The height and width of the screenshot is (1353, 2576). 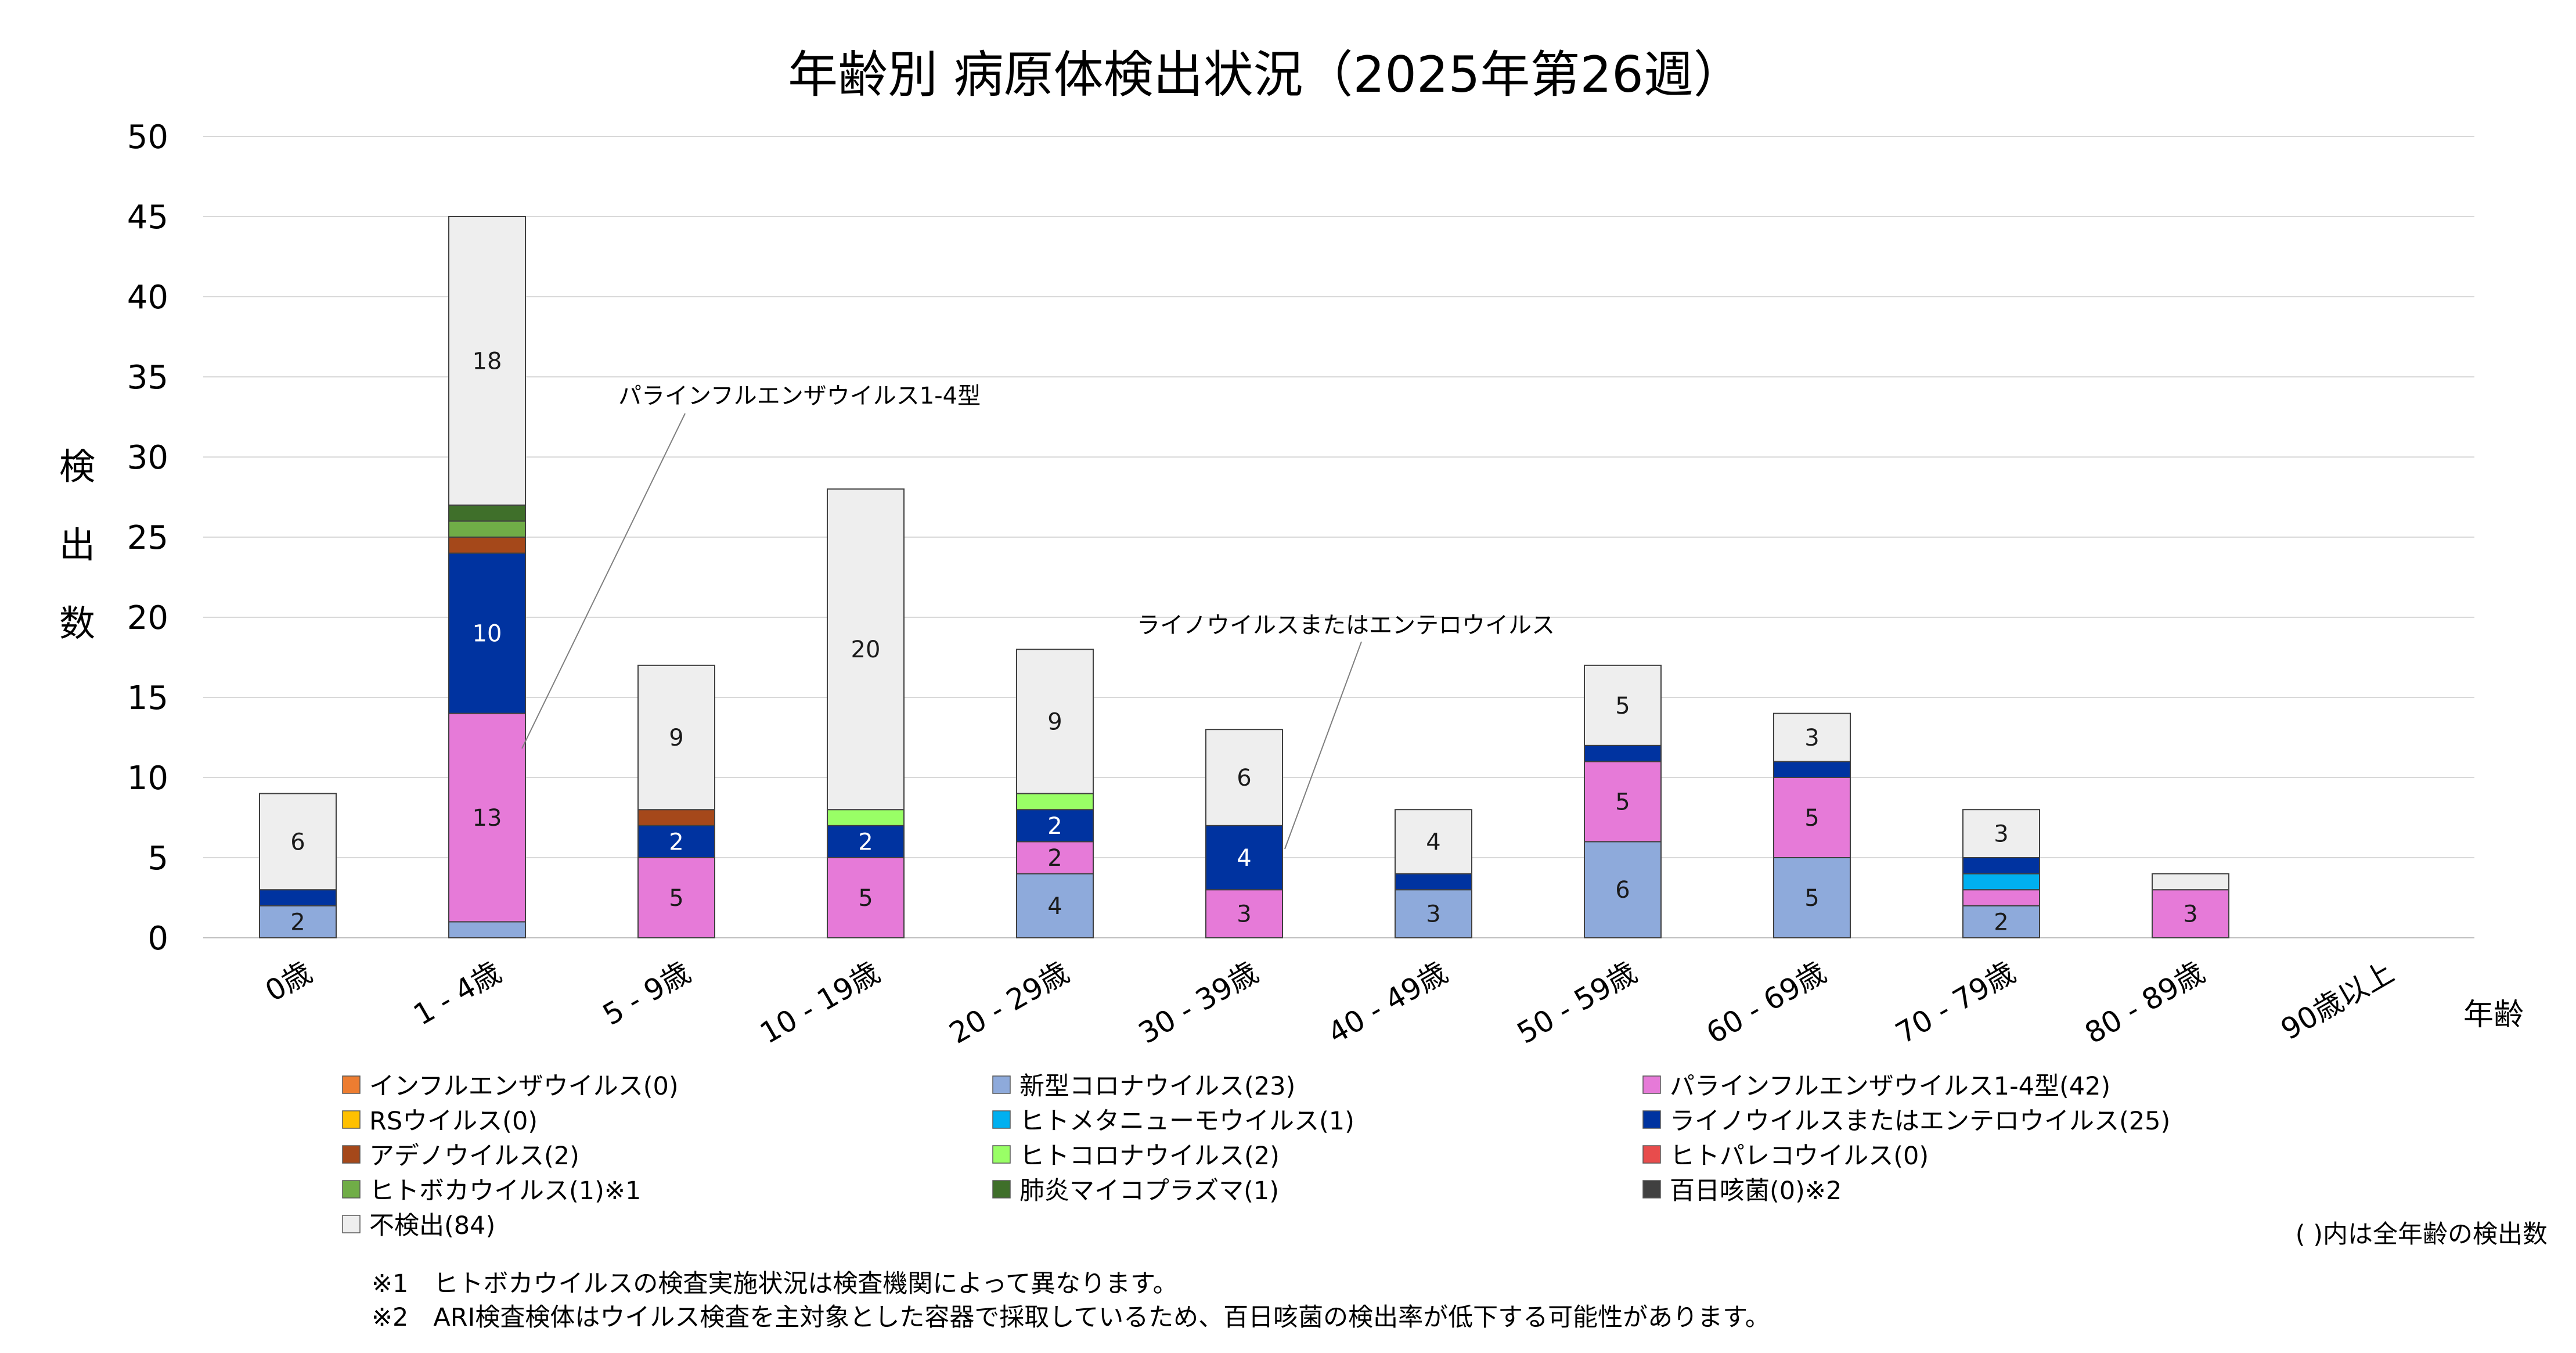 I want to click on legend-label: 不検出(84), so click(x=432, y=1225).